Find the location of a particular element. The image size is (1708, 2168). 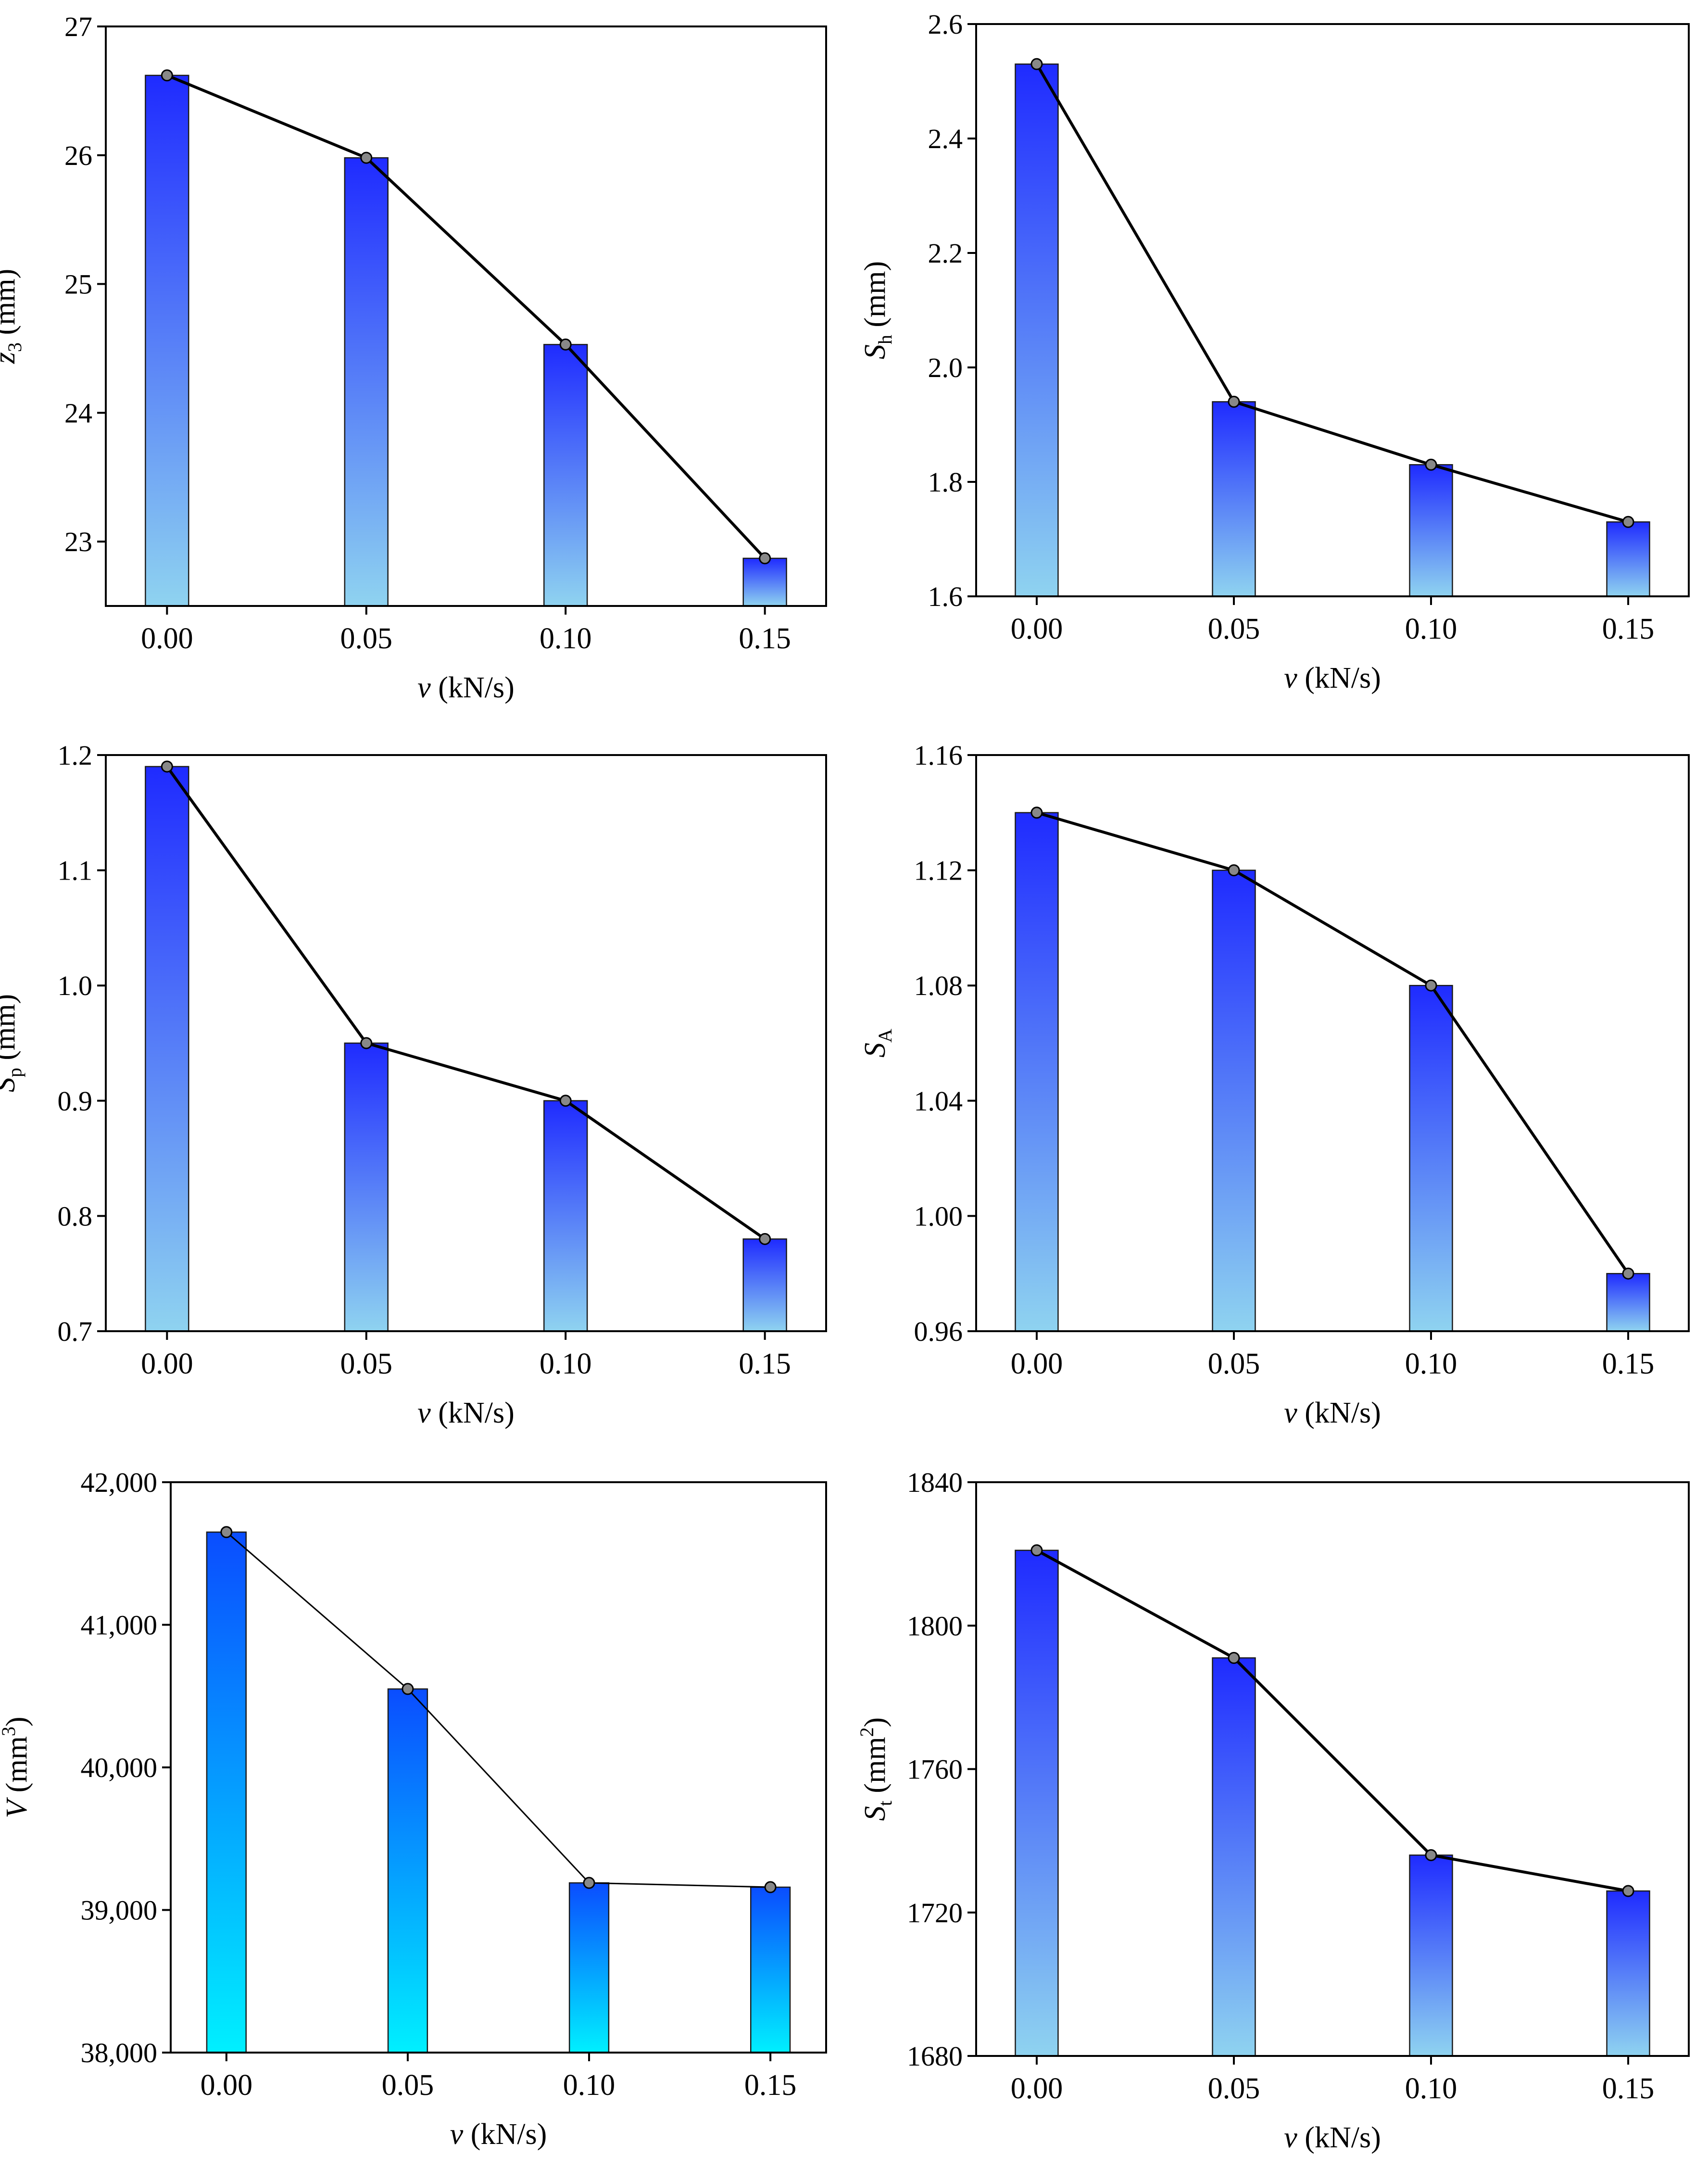

y-tick-label: 41,000 is located at coordinates (119, 1625).